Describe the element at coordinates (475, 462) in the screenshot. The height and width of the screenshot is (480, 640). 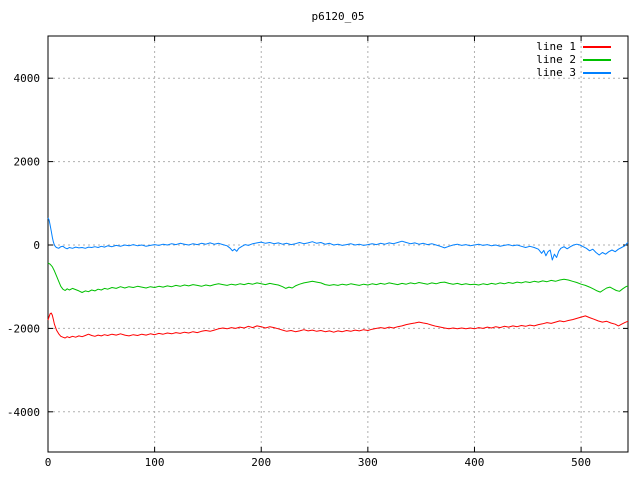
I see `x-tick-label: 400` at that location.